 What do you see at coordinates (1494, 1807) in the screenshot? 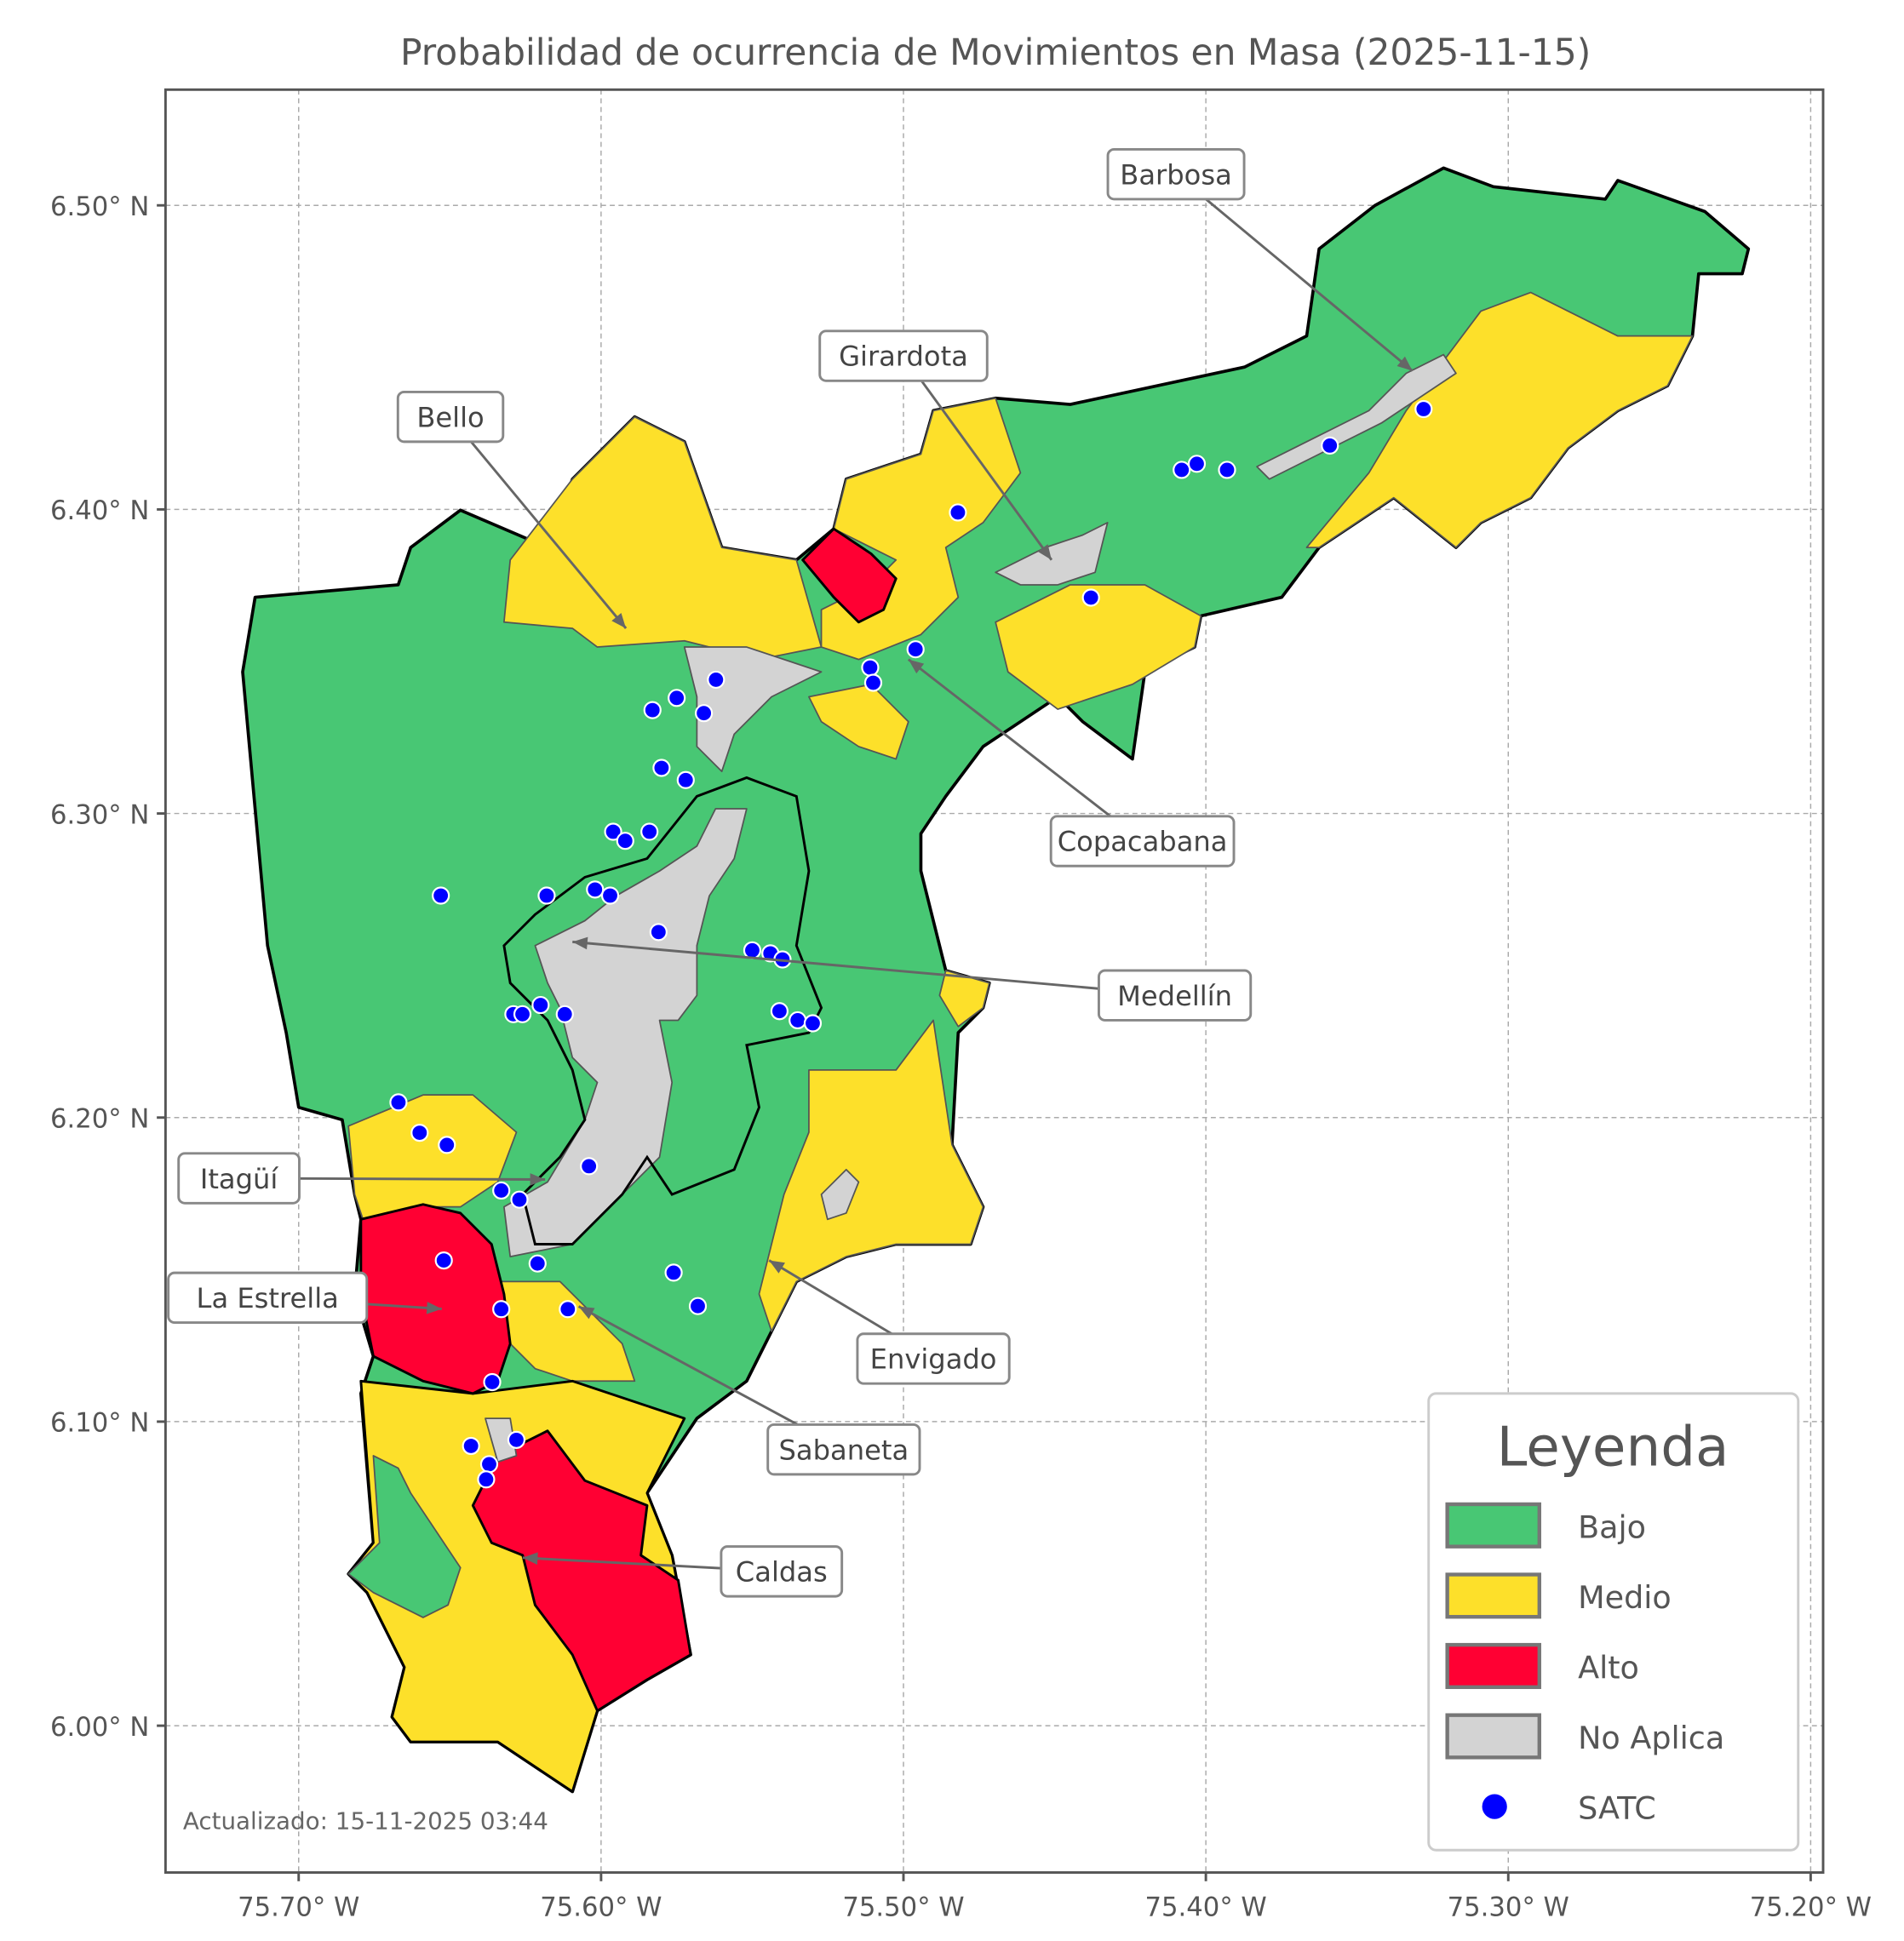
I see `legend-satc-marker` at bounding box center [1494, 1807].